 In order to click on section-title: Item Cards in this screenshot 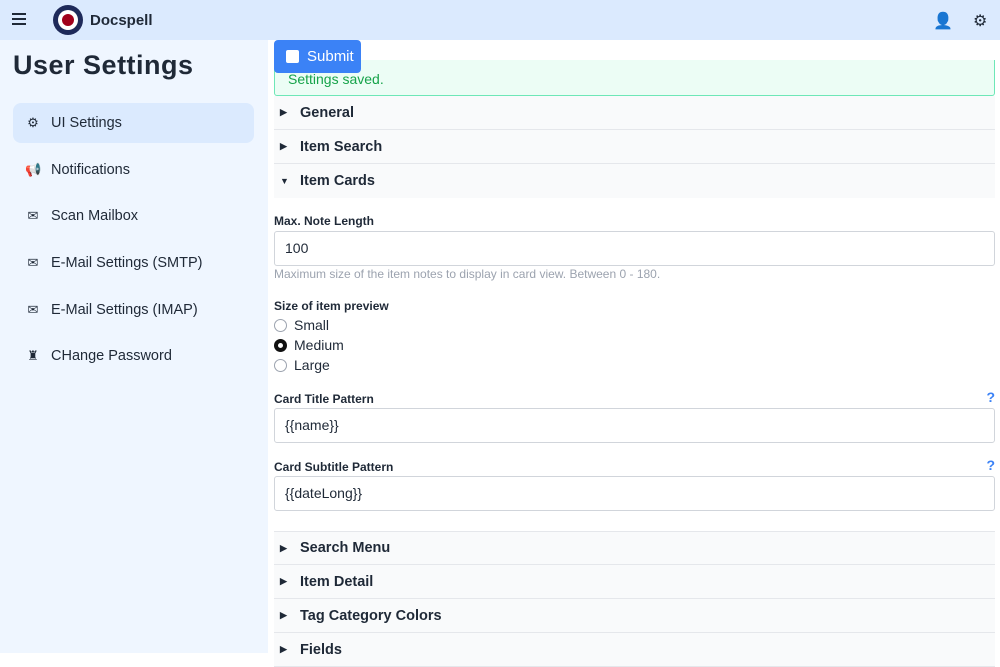, I will do `click(337, 181)`.